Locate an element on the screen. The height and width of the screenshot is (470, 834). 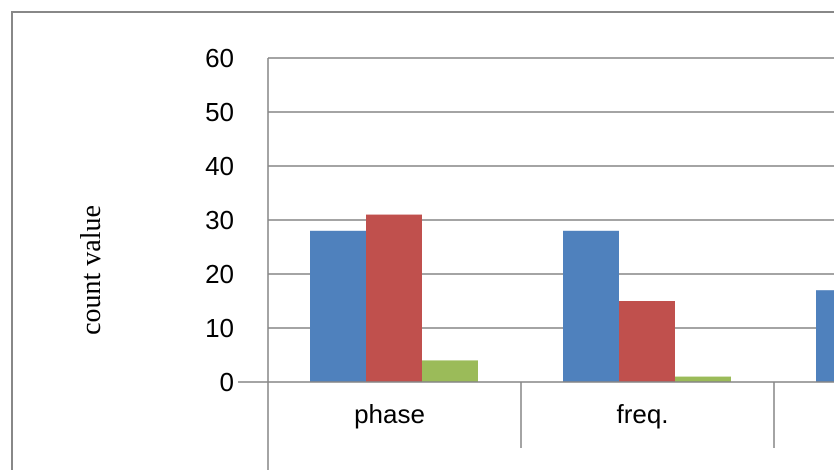
y-tick-label: 0 is located at coordinates (227, 382).